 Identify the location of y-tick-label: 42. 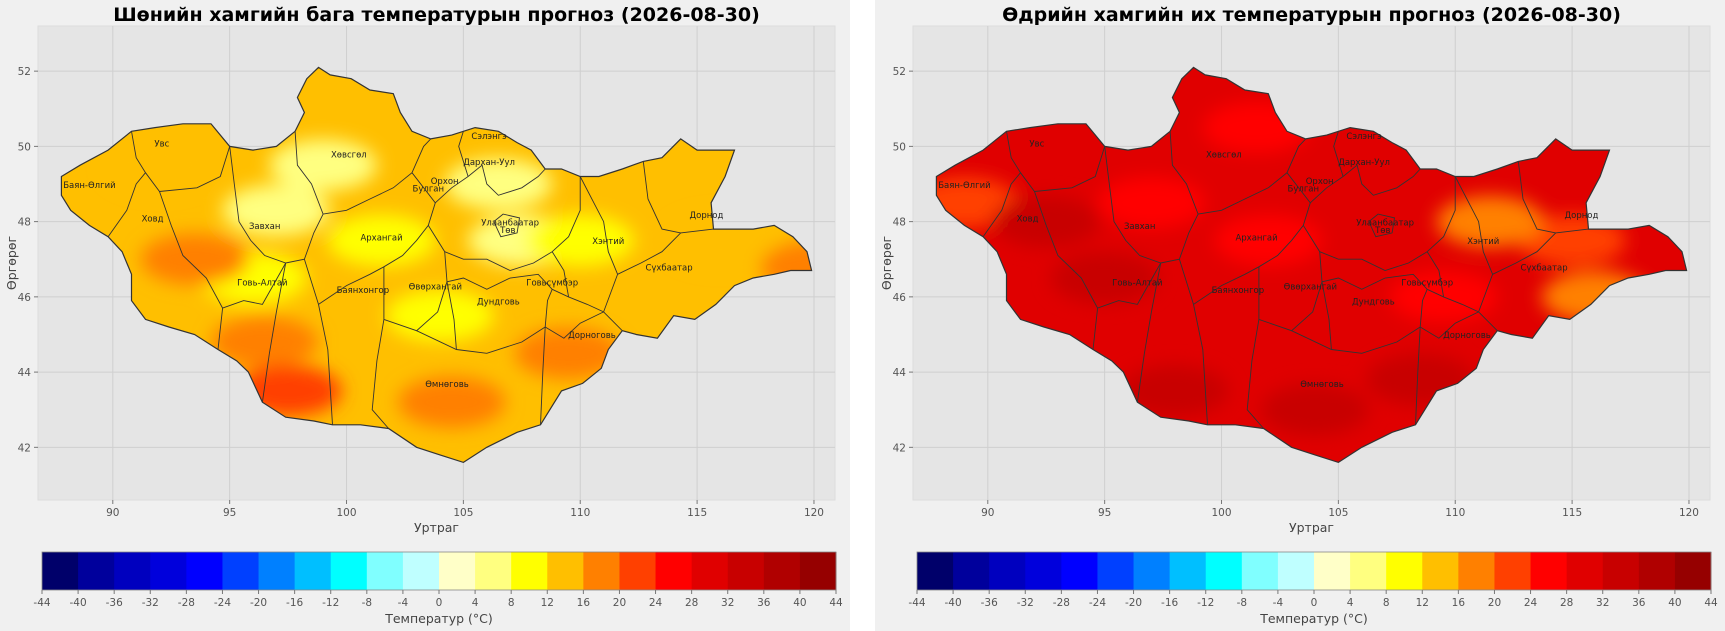
(899, 448).